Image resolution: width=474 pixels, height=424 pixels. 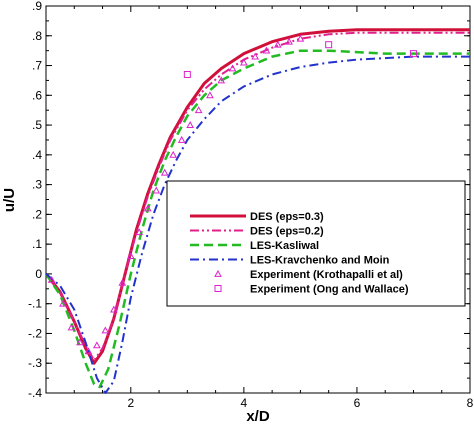 I want to click on x-tick-label: 4, so click(x=244, y=403).